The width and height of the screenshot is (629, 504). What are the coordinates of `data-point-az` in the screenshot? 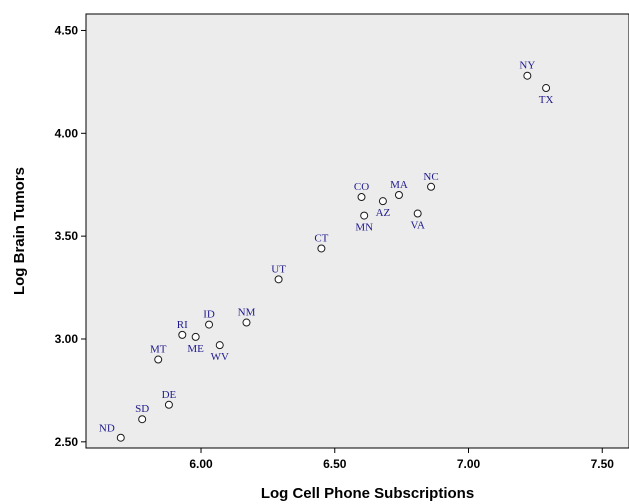 It's located at (382, 201).